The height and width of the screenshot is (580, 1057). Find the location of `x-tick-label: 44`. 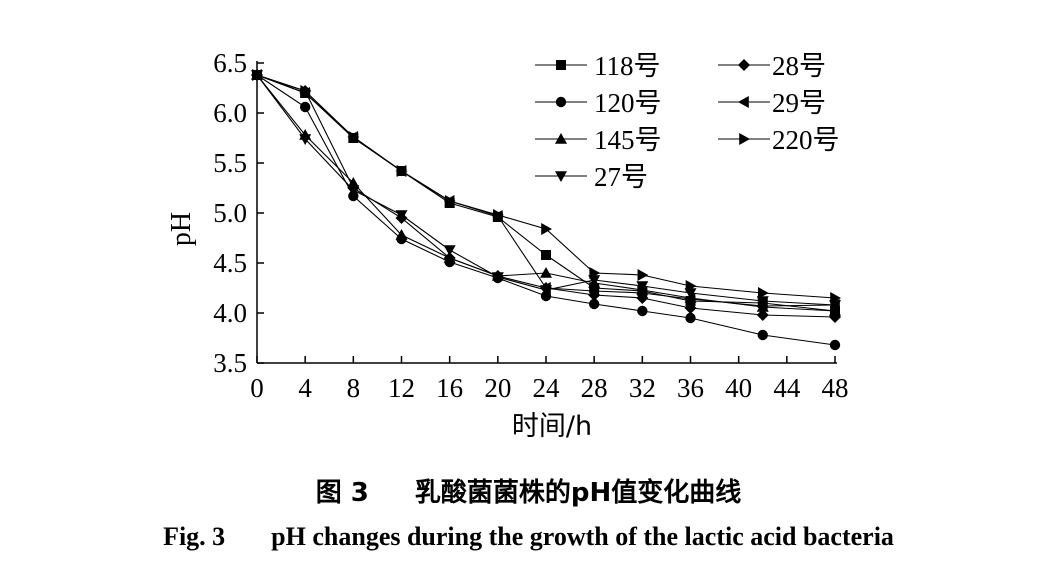

x-tick-label: 44 is located at coordinates (787, 388).